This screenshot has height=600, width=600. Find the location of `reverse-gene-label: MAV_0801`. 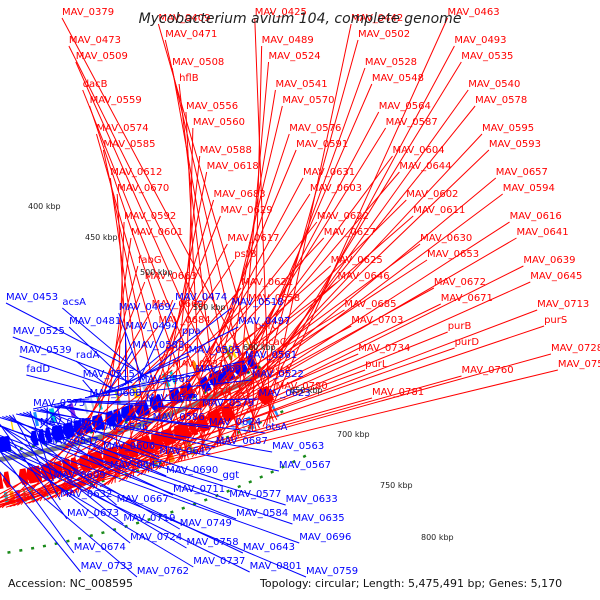

reverse-gene-label: MAV_0801 is located at coordinates (276, 566).